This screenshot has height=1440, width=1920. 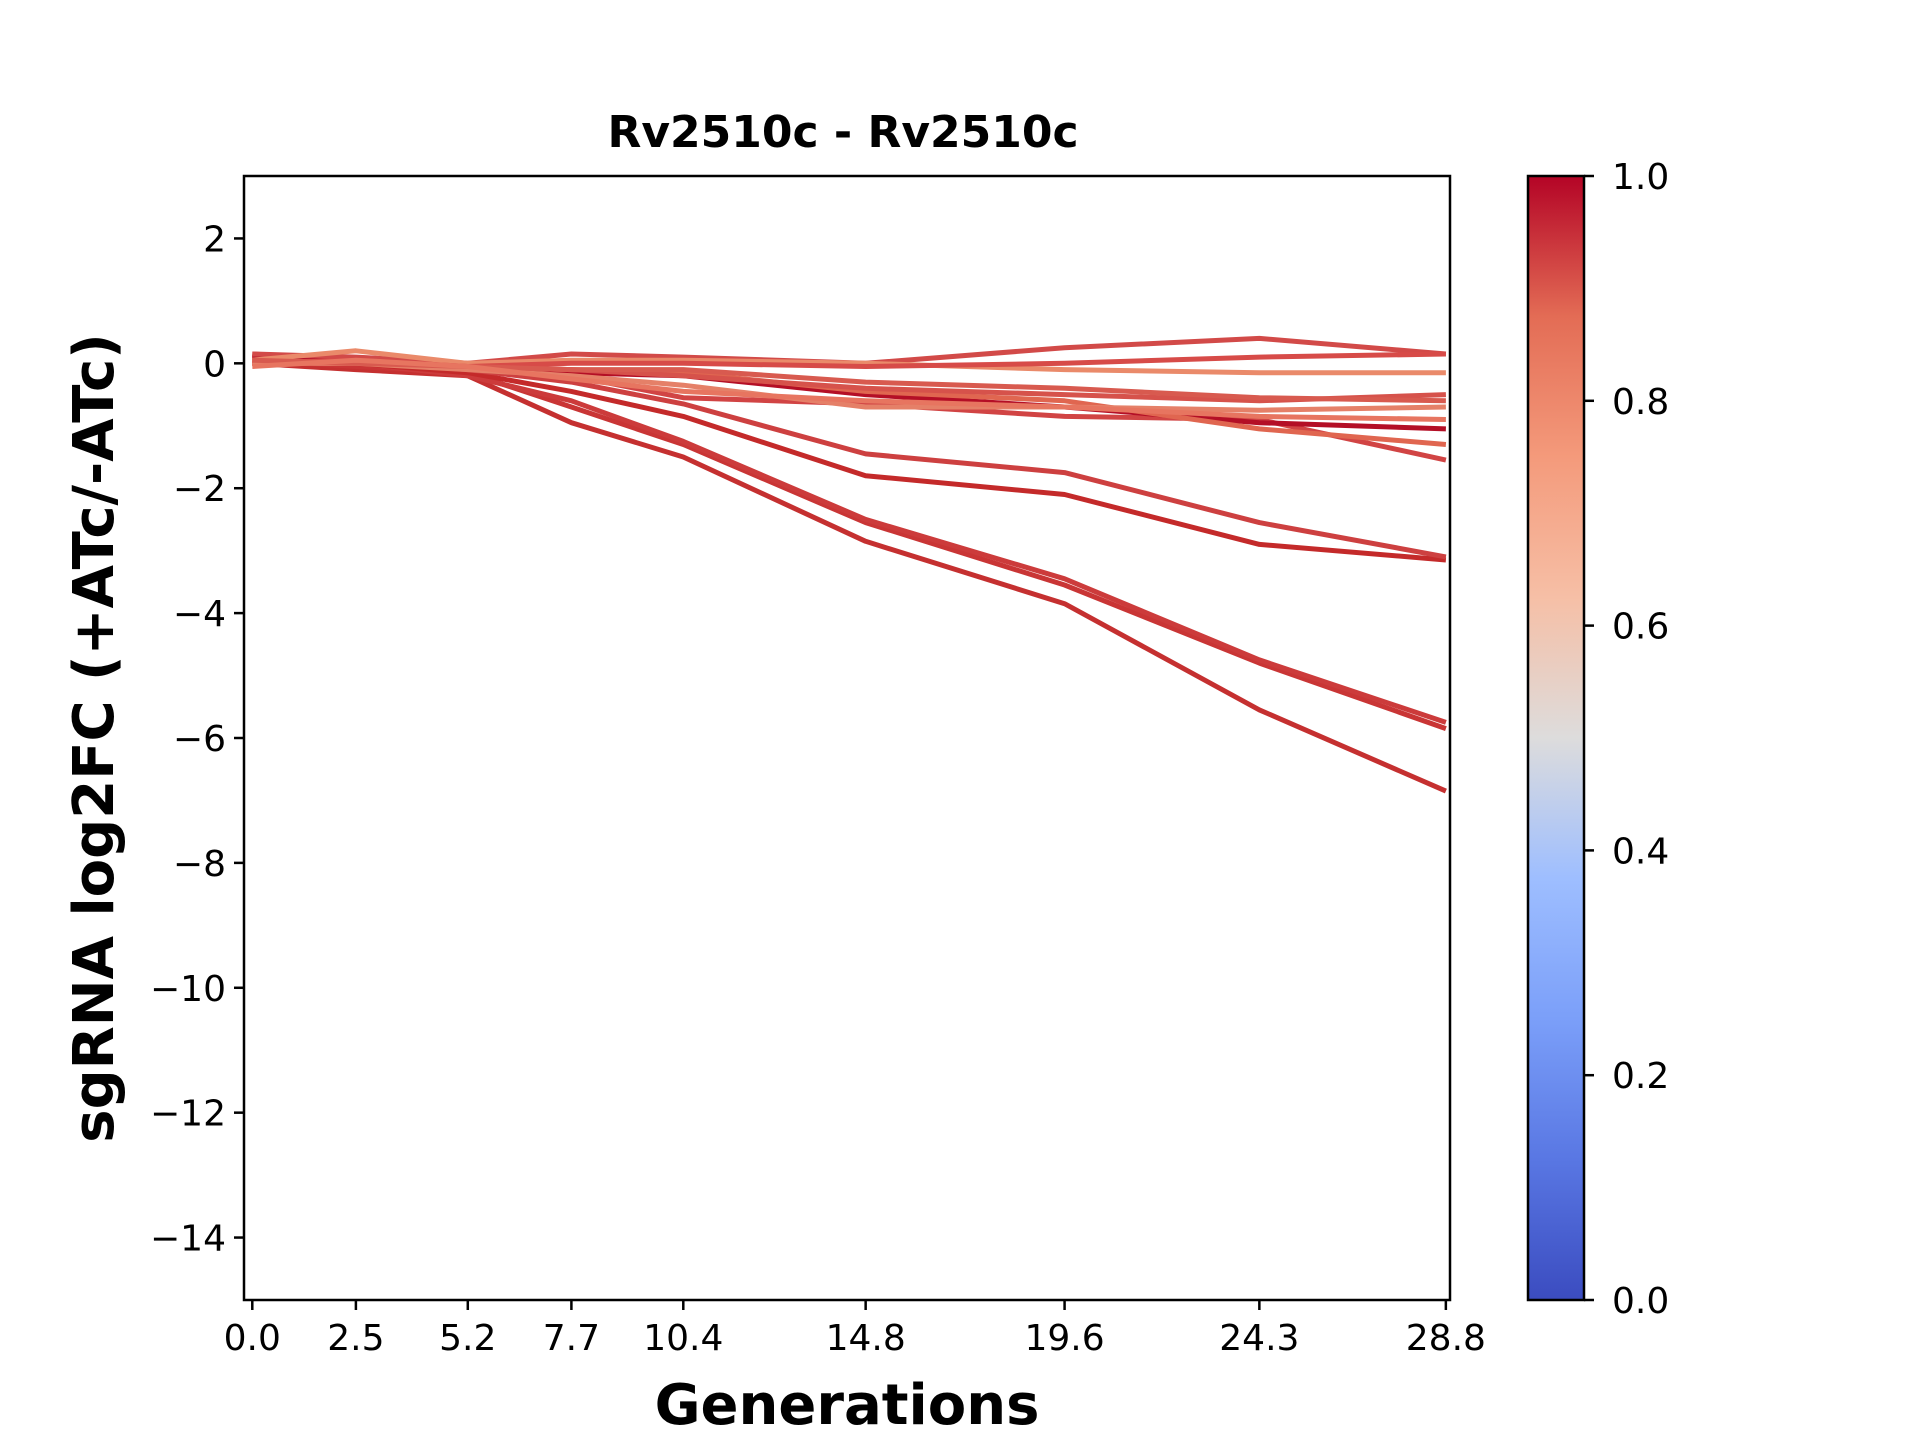 What do you see at coordinates (571, 1338) in the screenshot?
I see `x-tick-label: 7.7` at bounding box center [571, 1338].